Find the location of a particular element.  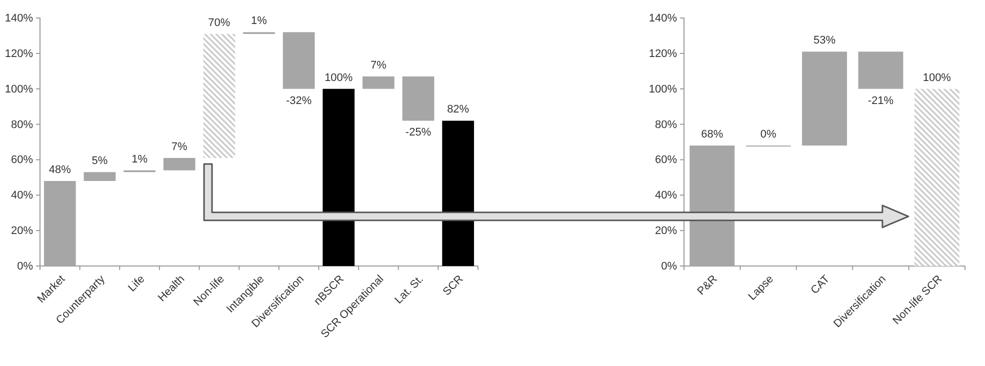

data-label: -32% is located at coordinates (299, 100).